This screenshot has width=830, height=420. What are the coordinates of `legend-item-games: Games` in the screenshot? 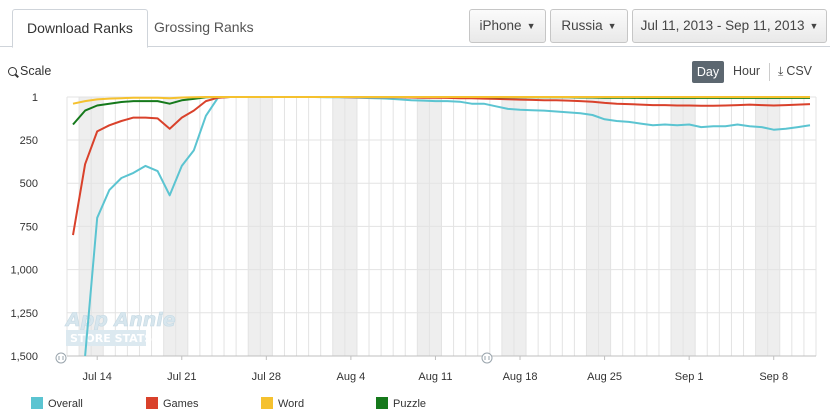 It's located at (172, 403).